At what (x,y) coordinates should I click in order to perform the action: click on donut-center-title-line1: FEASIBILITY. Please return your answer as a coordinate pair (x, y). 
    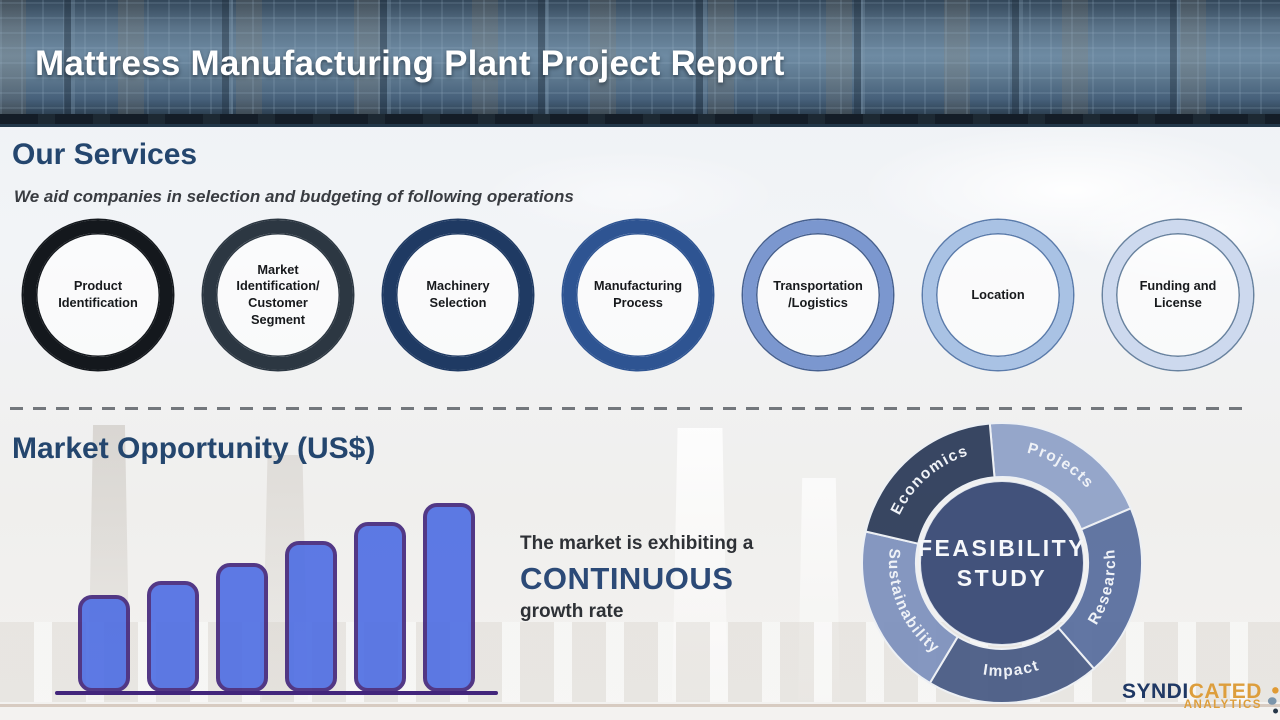
    Looking at the image, I should click on (1002, 548).